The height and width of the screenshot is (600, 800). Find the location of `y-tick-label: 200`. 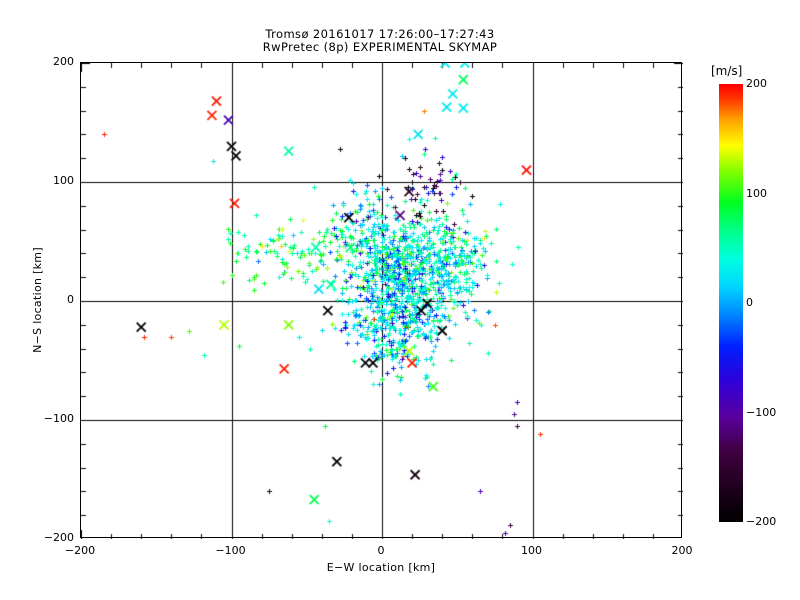

y-tick-label: 200 is located at coordinates (63, 61).